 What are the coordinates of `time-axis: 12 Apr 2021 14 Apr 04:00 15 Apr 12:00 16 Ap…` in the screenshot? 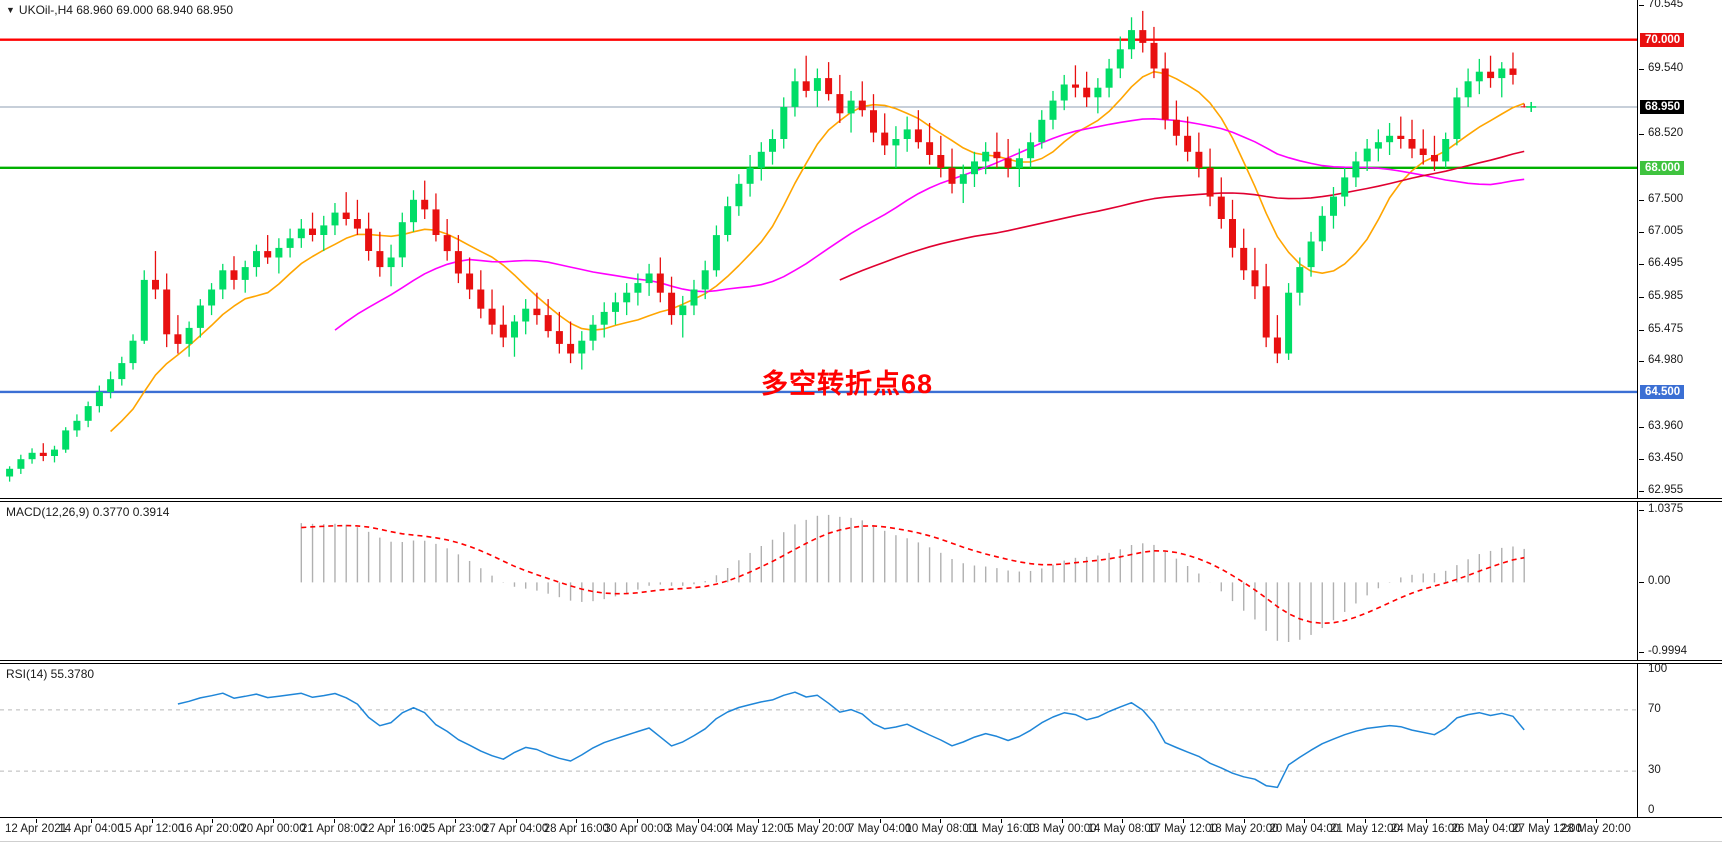 It's located at (861, 830).